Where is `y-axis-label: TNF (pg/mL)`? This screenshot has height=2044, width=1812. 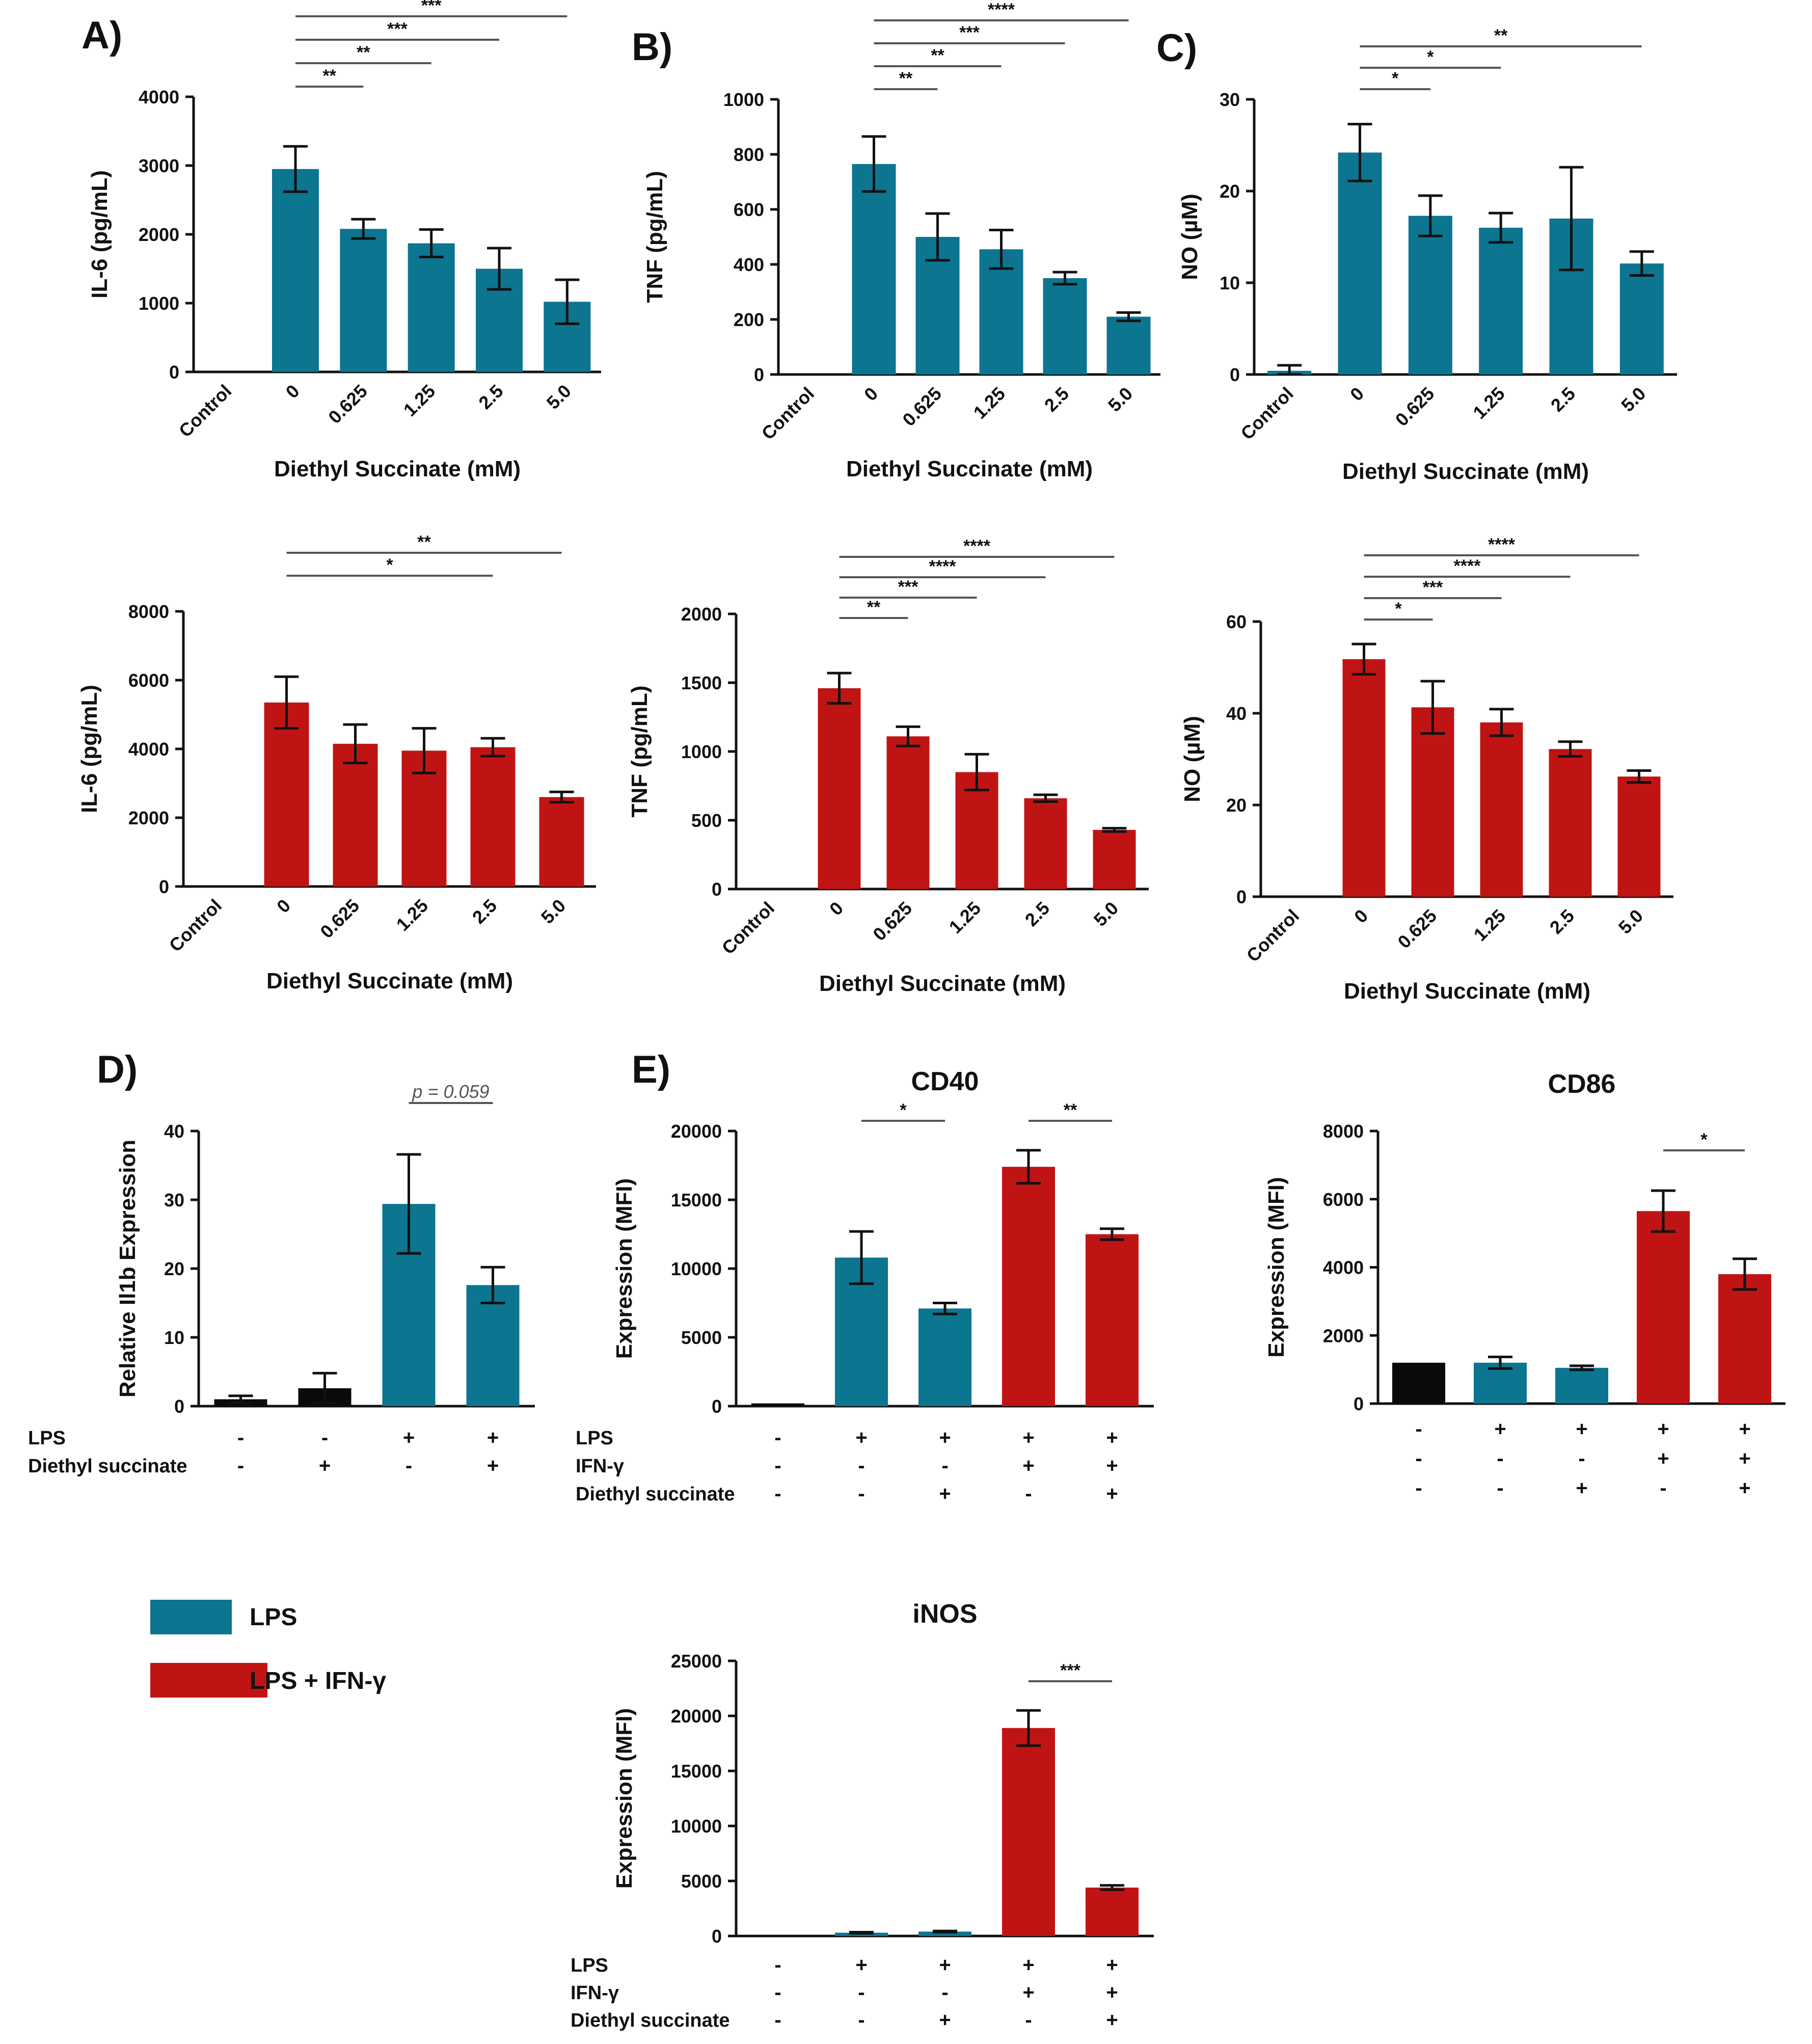 y-axis-label: TNF (pg/mL) is located at coordinates (655, 237).